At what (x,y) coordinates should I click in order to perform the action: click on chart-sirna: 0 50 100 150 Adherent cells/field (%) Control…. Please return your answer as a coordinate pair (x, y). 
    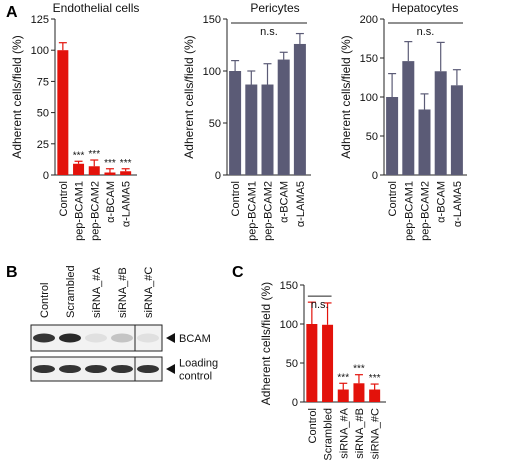
    Looking at the image, I should click on (322, 370).